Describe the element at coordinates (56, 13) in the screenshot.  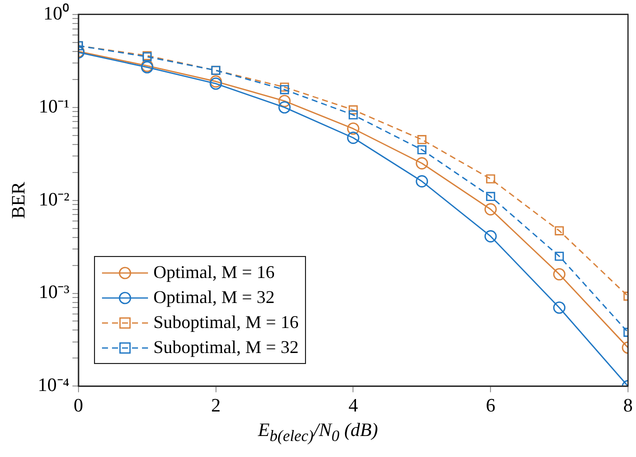
I see `y-tick-label: 10⁰` at that location.